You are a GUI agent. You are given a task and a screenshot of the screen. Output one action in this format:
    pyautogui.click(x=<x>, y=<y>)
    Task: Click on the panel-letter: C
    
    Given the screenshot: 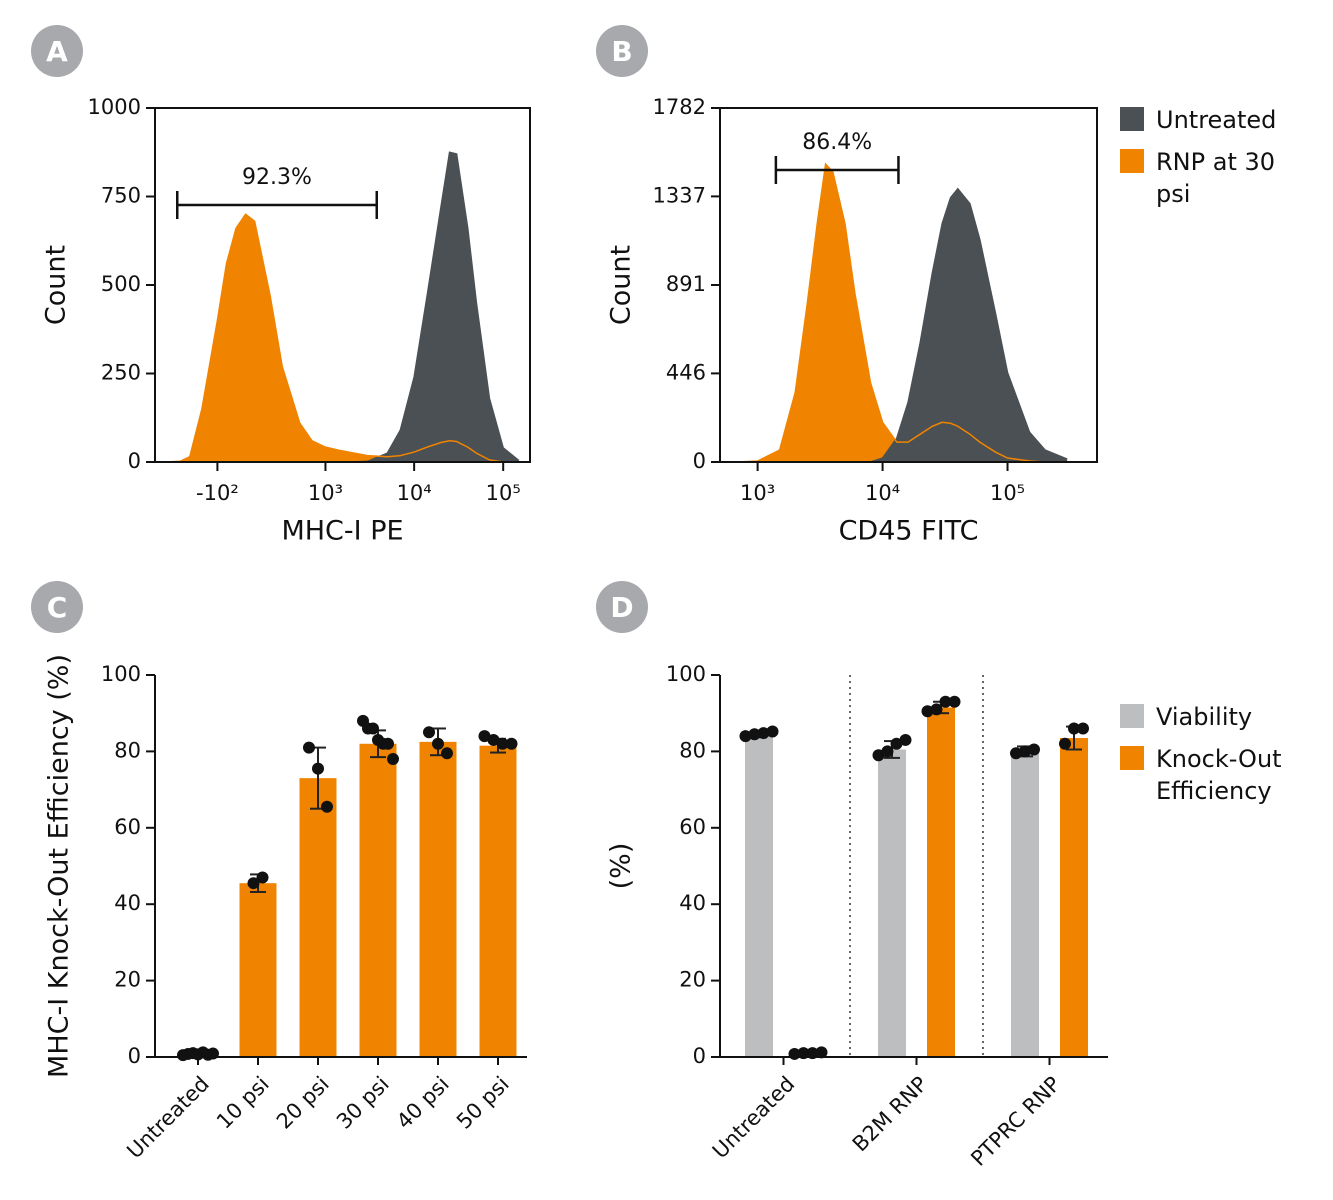 What is the action you would take?
    pyautogui.click(x=57, y=607)
    